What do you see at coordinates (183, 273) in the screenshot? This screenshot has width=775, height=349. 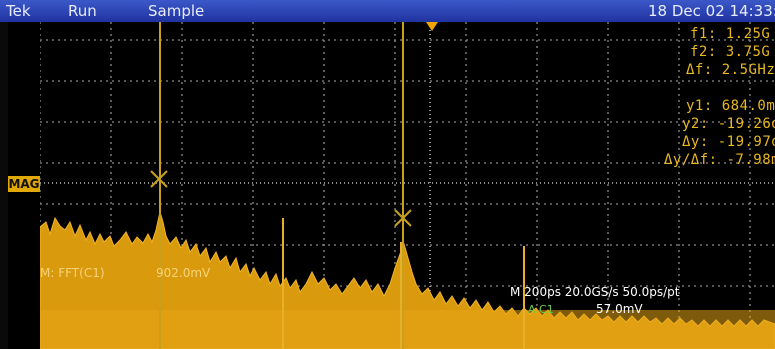 I see `waveform-scale-label: 902.0mV` at bounding box center [183, 273].